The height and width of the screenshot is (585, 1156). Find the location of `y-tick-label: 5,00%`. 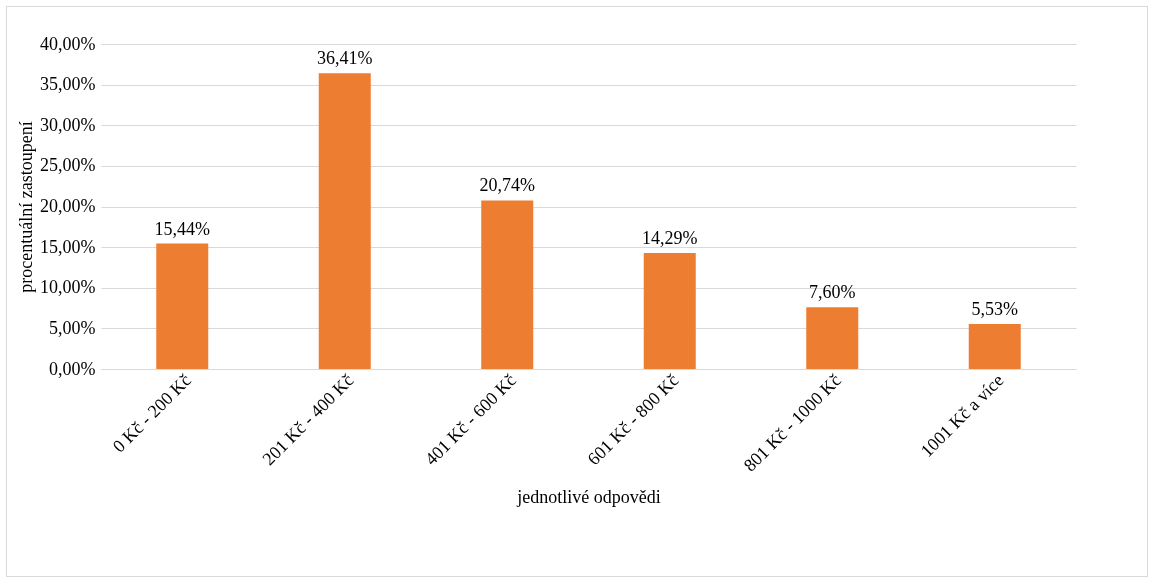

y-tick-label: 5,00% is located at coordinates (72, 327).